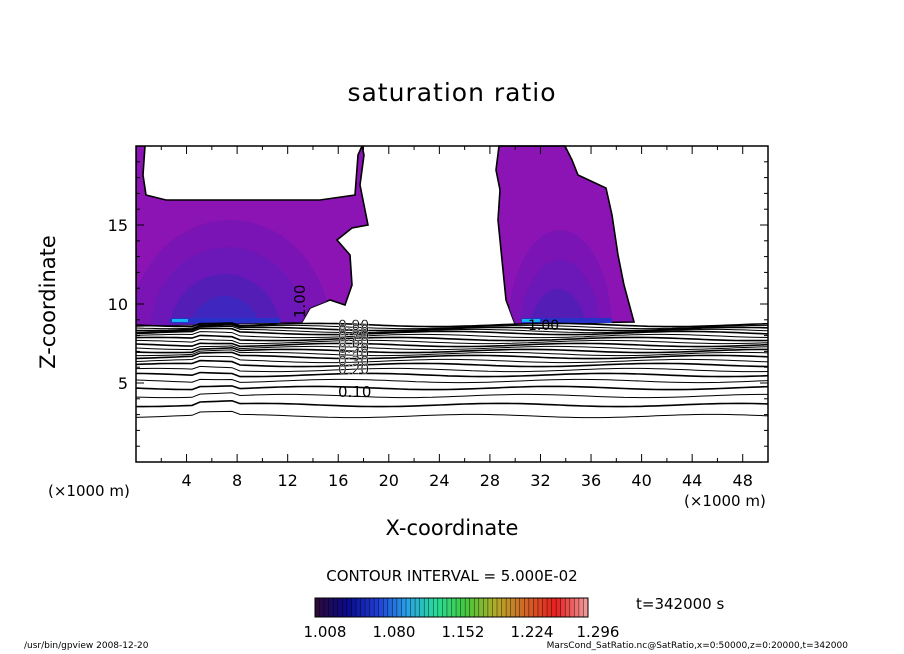  What do you see at coordinates (452, 92) in the screenshot?
I see `chart-title: saturation ratio` at bounding box center [452, 92].